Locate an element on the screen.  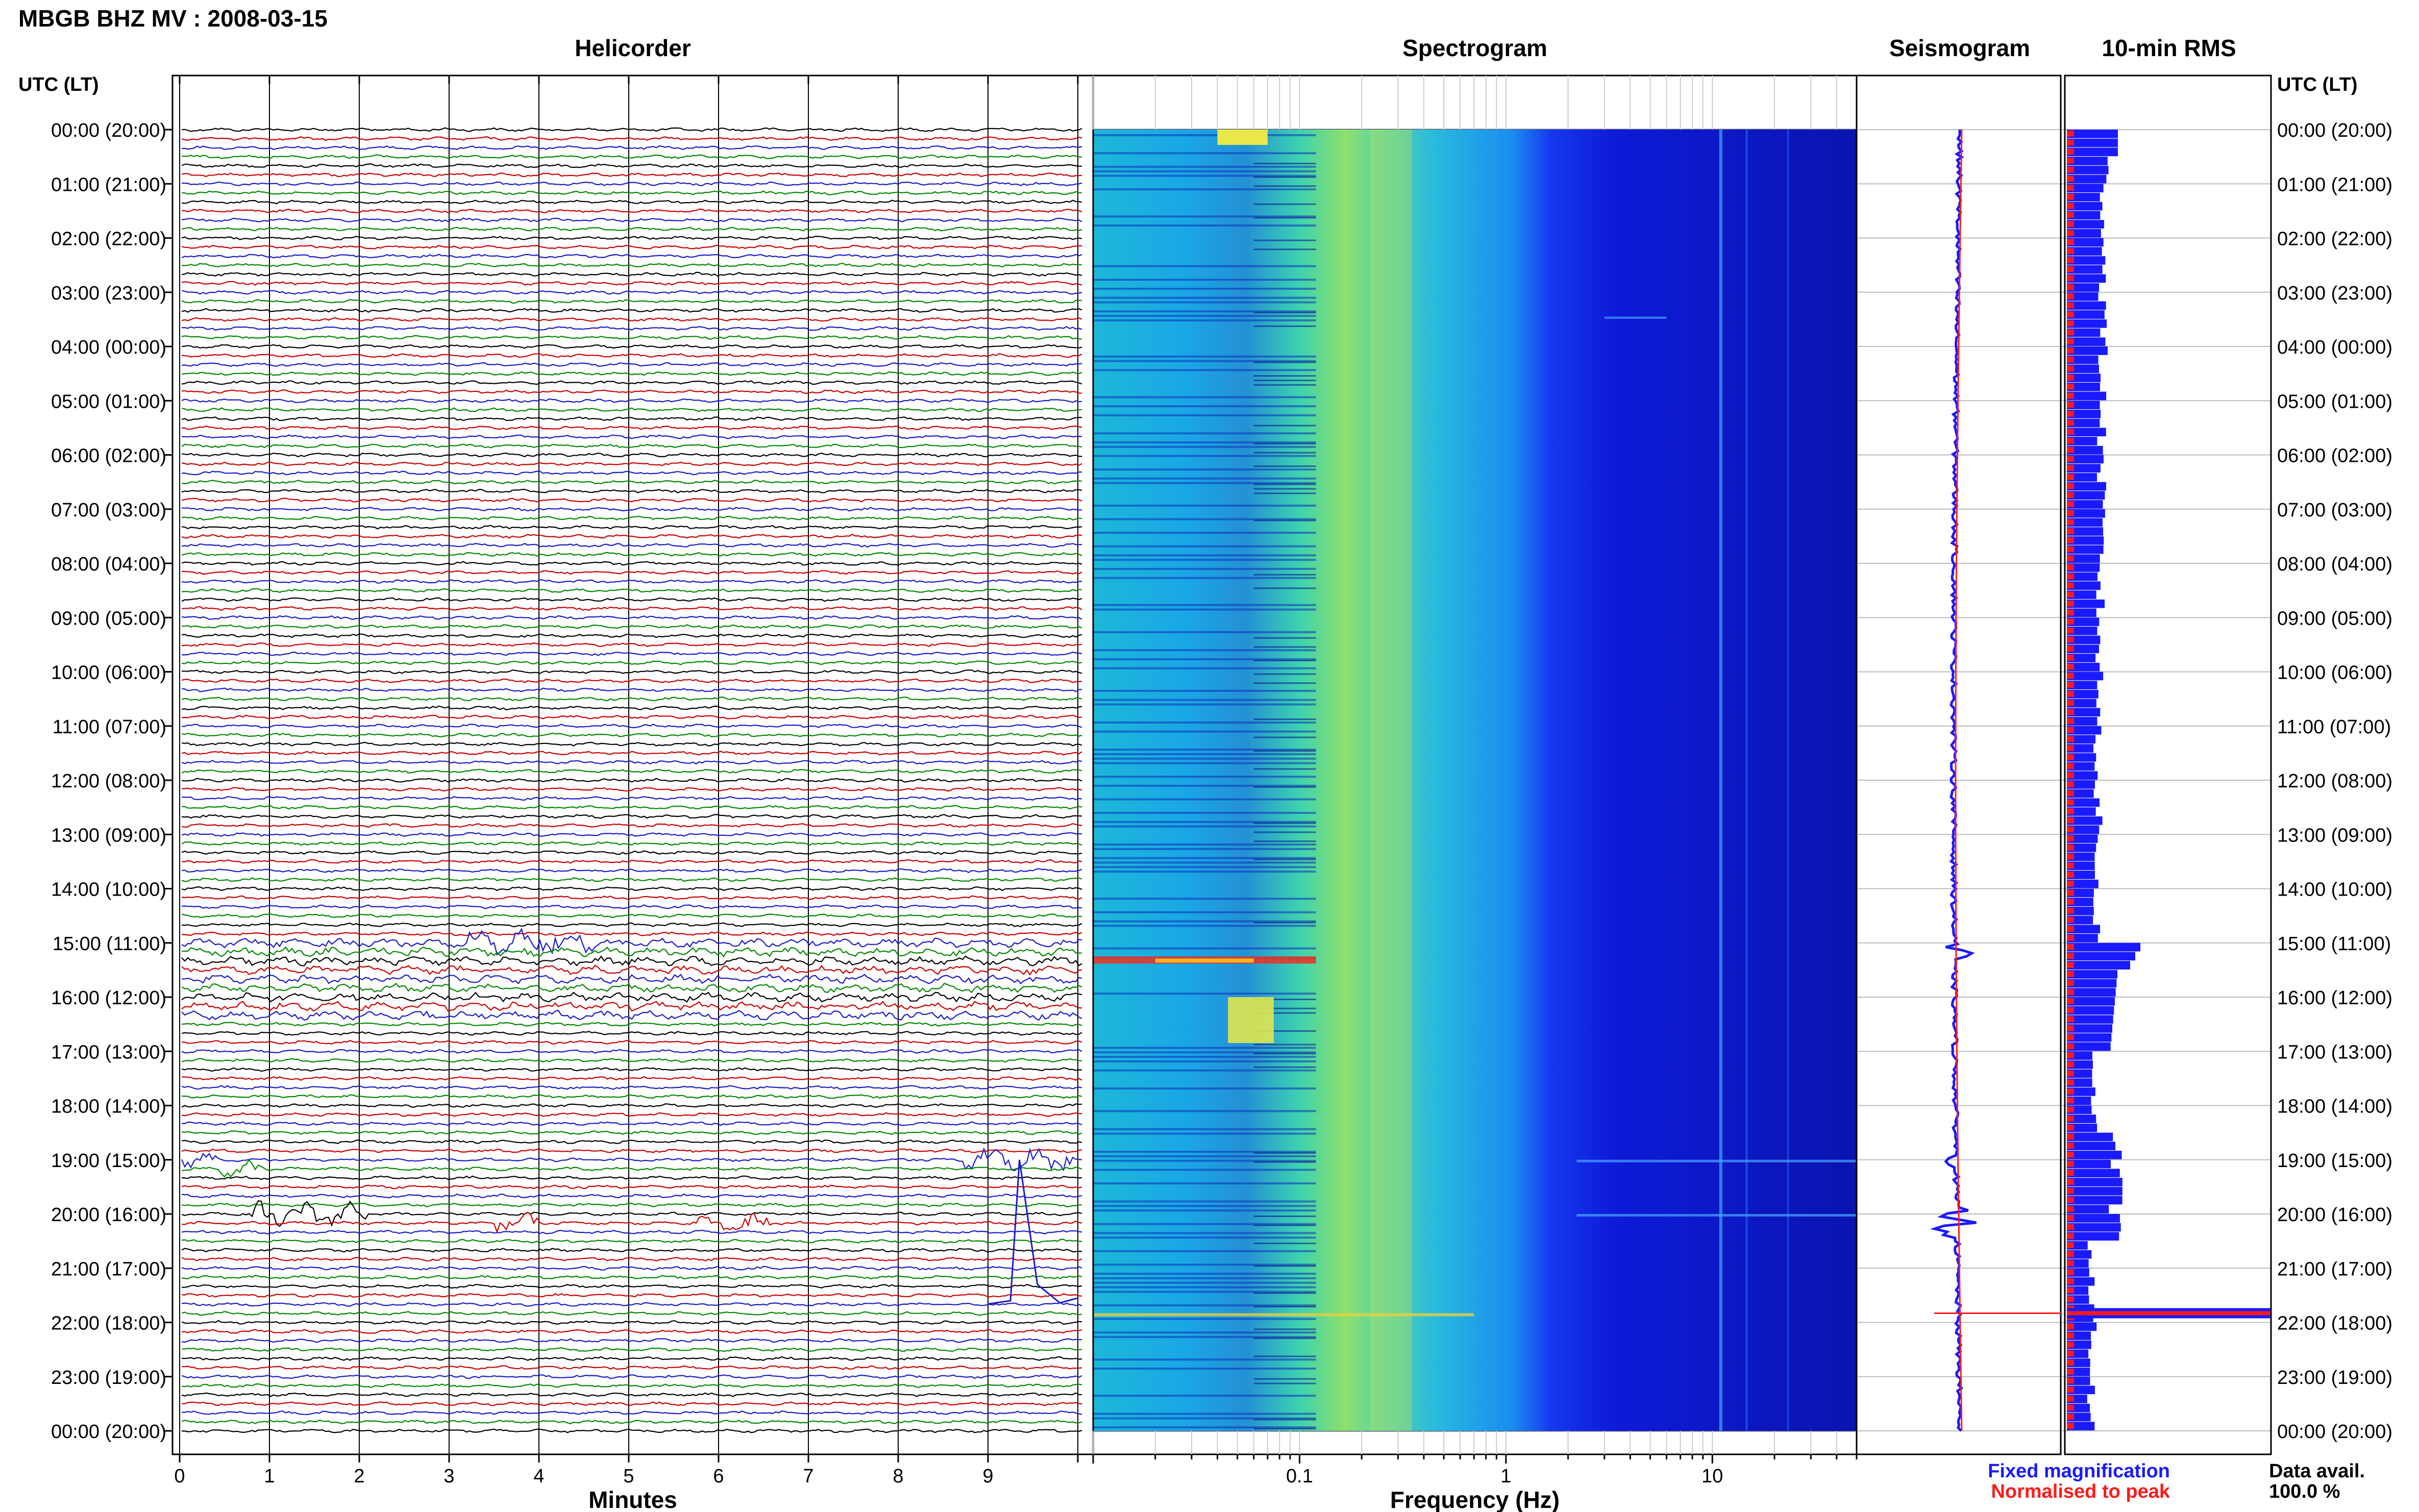
rms-panel is located at coordinates (2168, 765).